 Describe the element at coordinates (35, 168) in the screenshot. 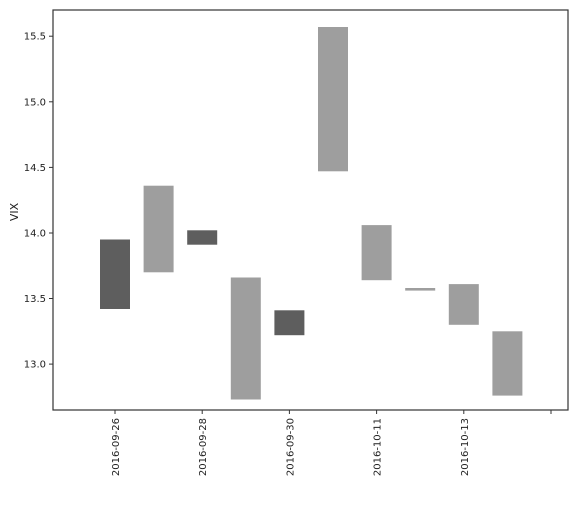

I see `y-tick-label: 14.5` at that location.